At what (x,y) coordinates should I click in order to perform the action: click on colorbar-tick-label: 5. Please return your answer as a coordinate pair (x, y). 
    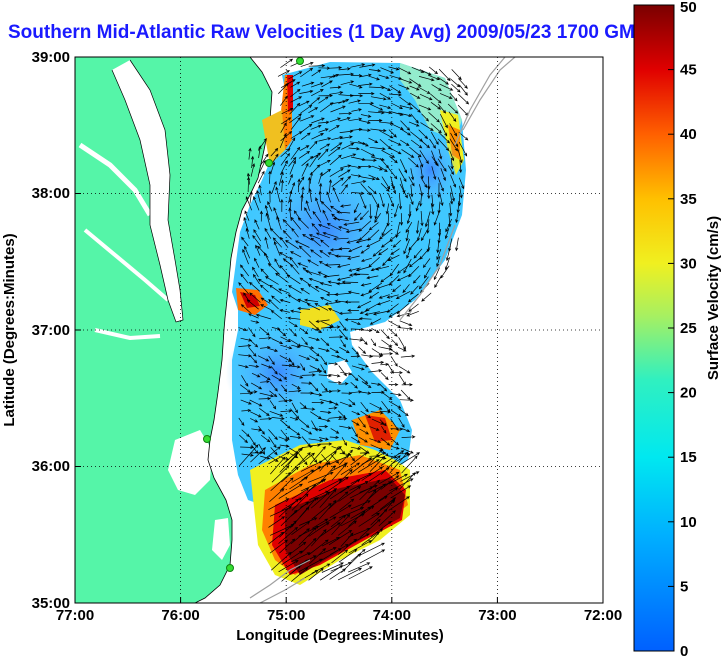
    Looking at the image, I should click on (684, 586).